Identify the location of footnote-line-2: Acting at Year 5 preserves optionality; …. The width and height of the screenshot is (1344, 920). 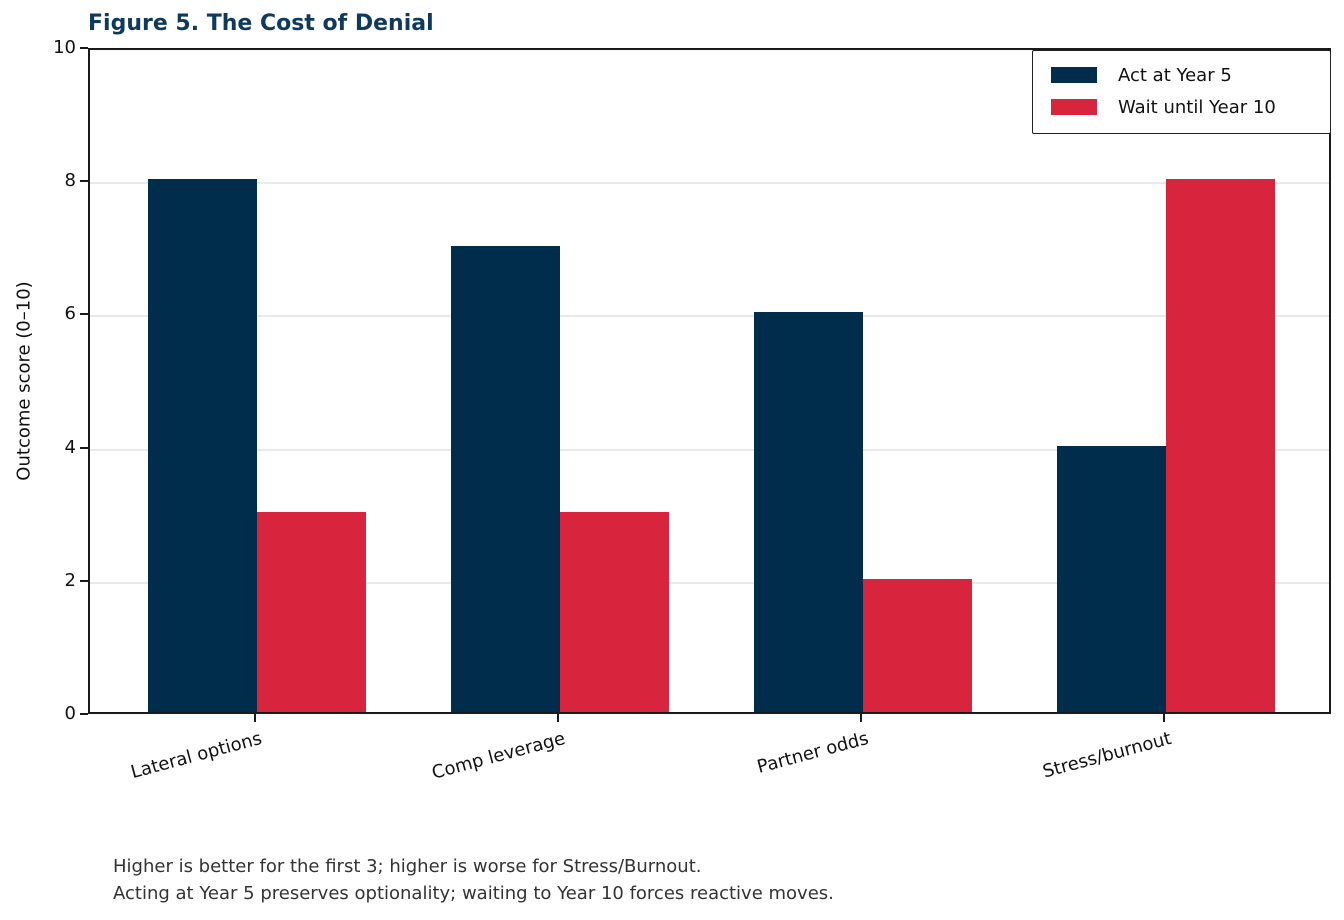
(473, 893).